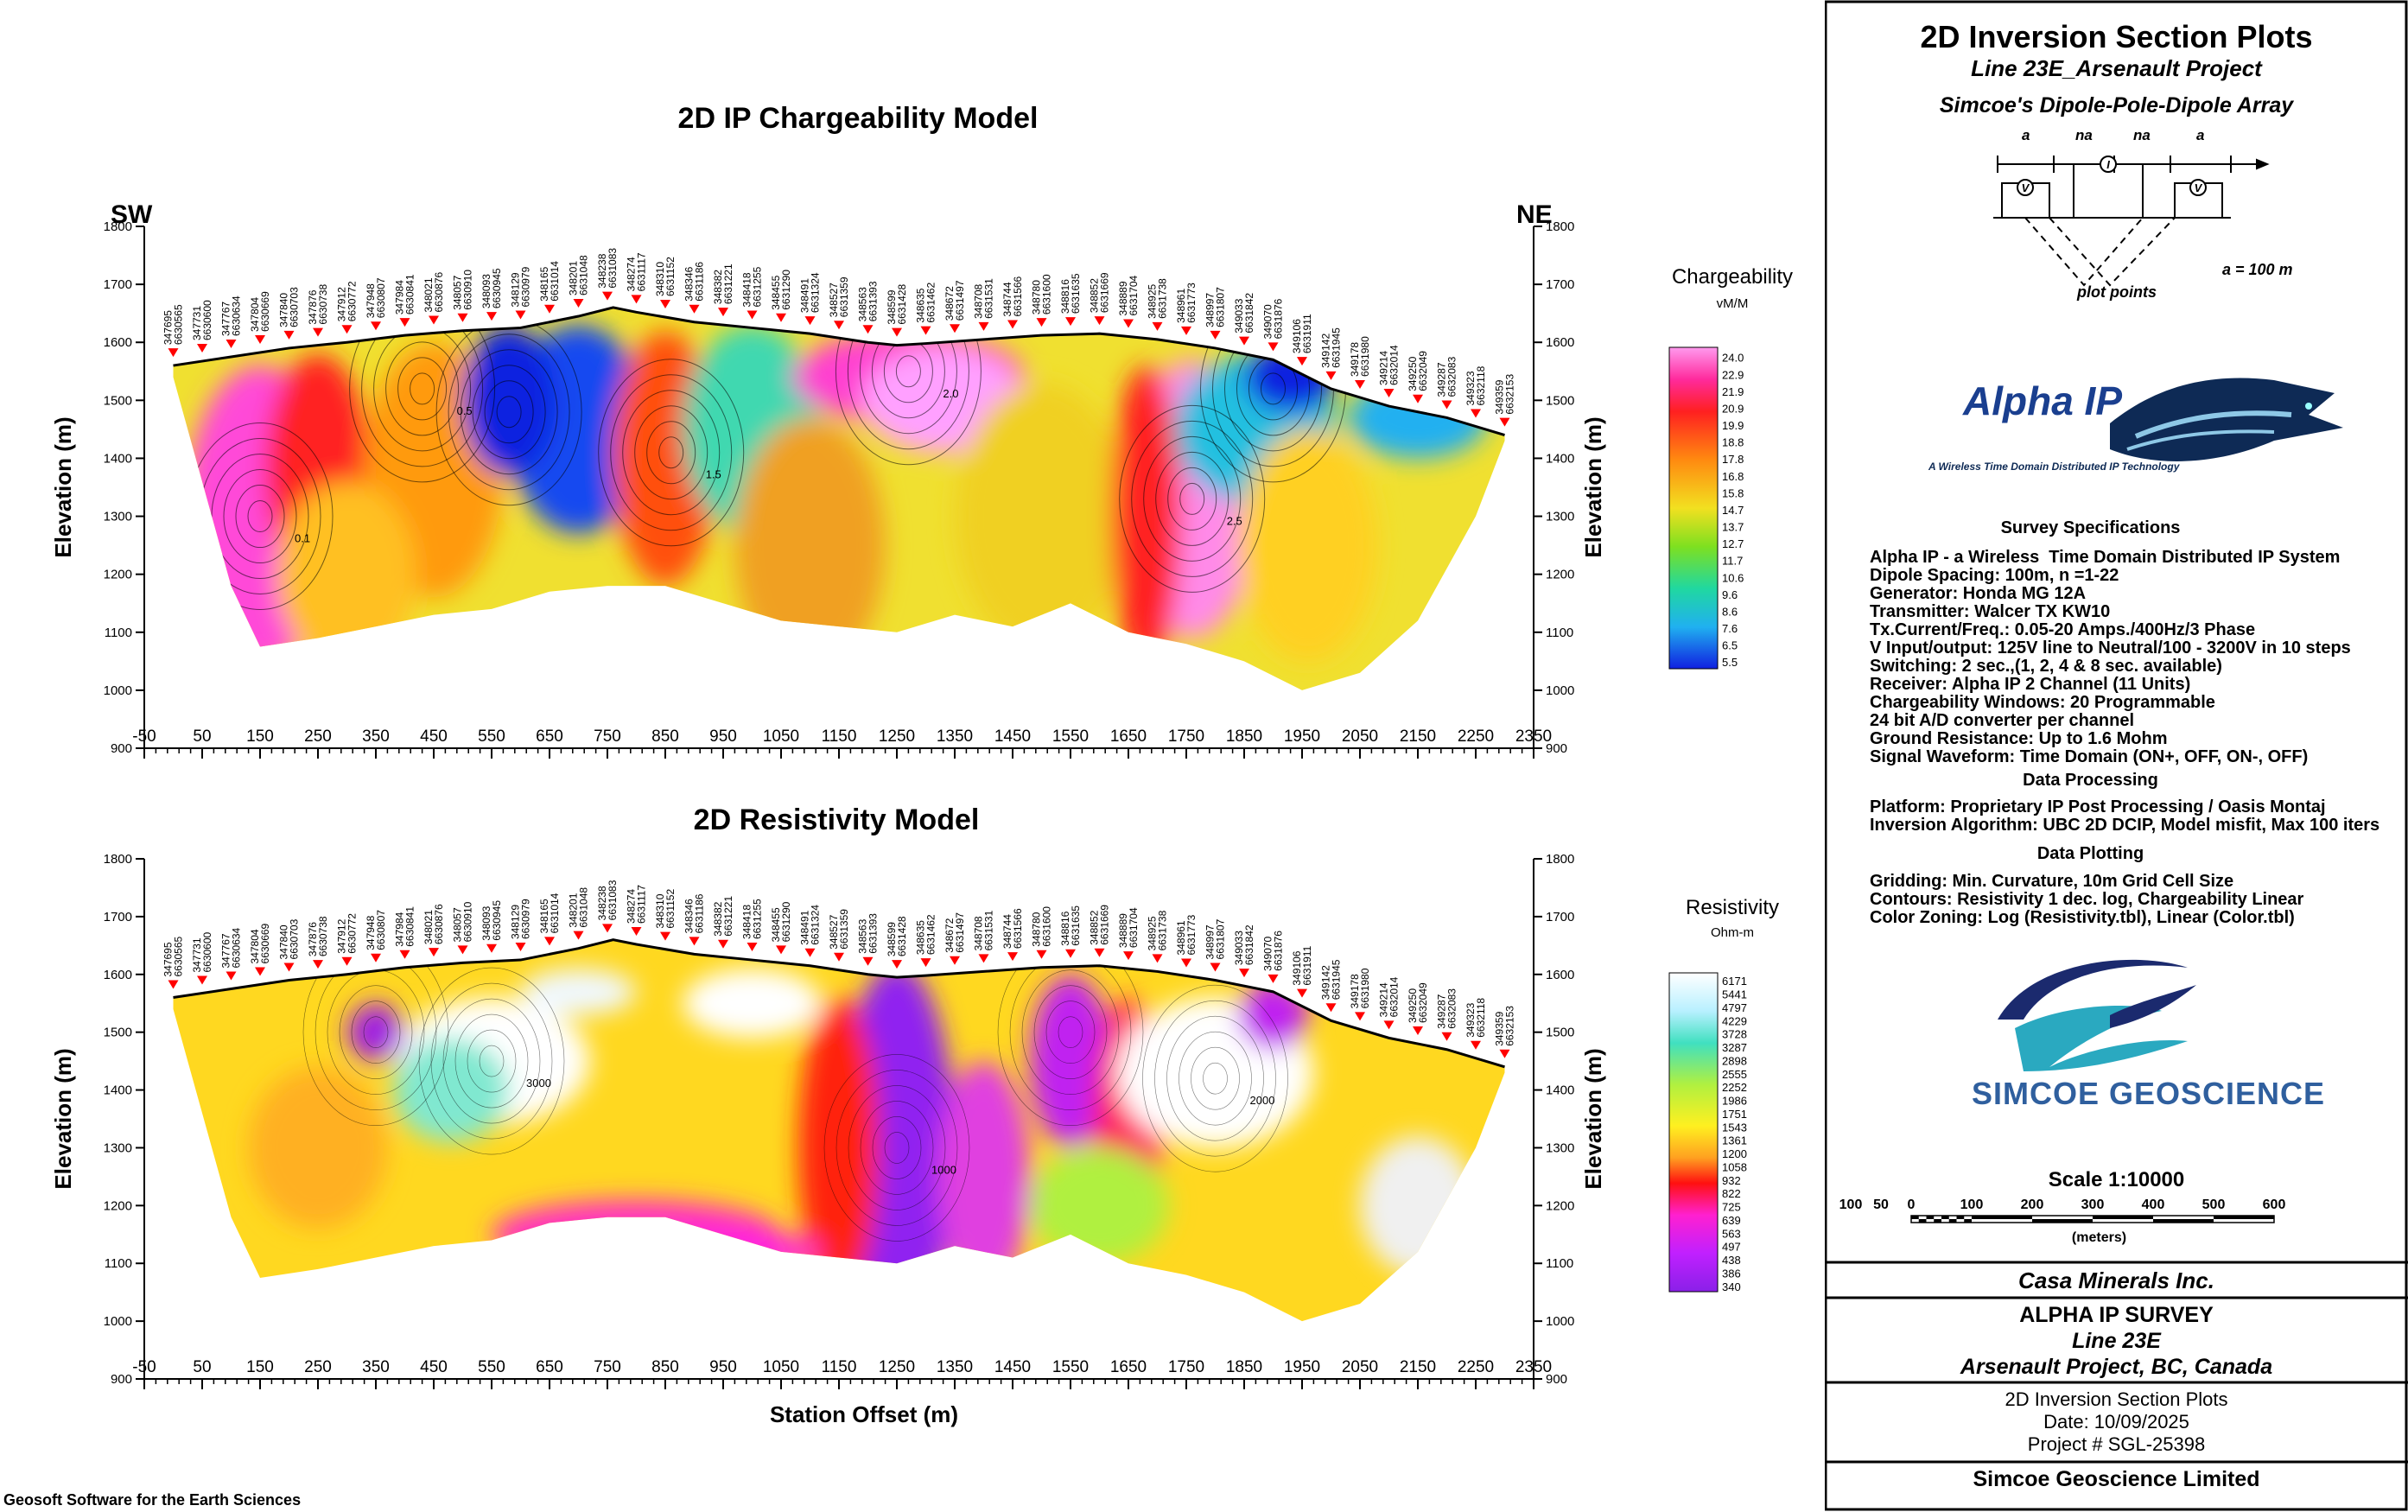  I want to click on station-coordinate: 6630703, so click(295, 307).